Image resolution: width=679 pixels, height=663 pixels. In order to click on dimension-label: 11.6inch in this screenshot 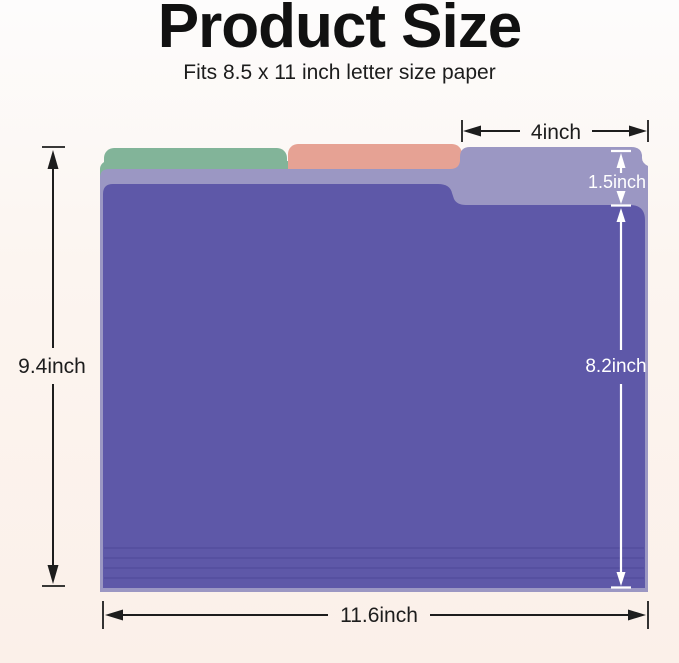, I will do `click(379, 615)`.